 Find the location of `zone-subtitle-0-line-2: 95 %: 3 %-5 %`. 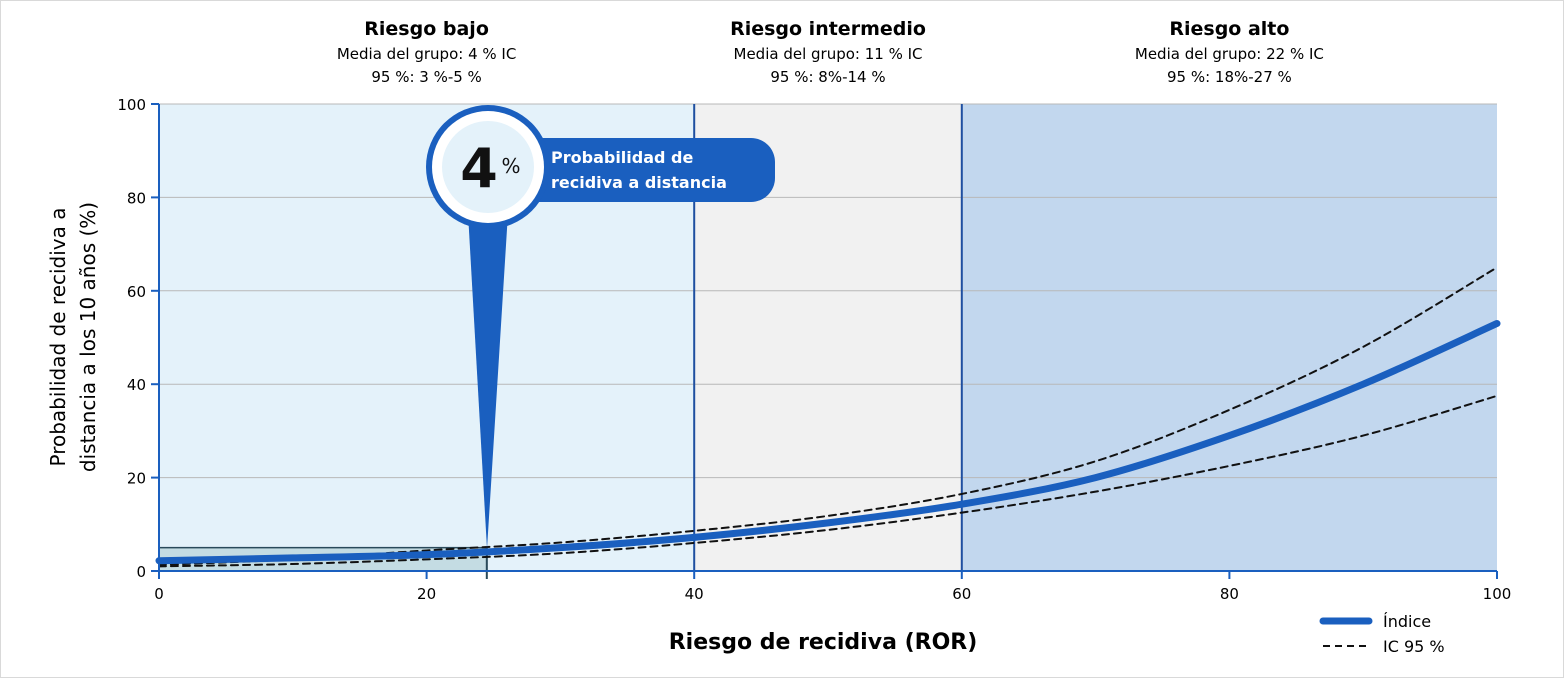

zone-subtitle-0-line-2: 95 %: 3 %-5 % is located at coordinates (426, 77).